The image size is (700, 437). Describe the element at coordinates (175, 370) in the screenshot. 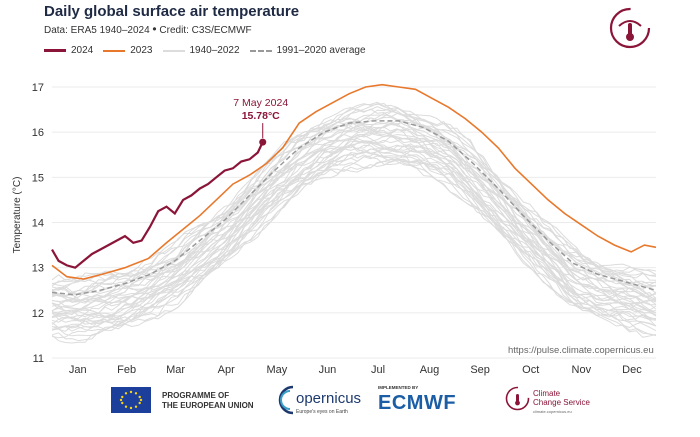

I see `x-tick-label: Mar` at that location.